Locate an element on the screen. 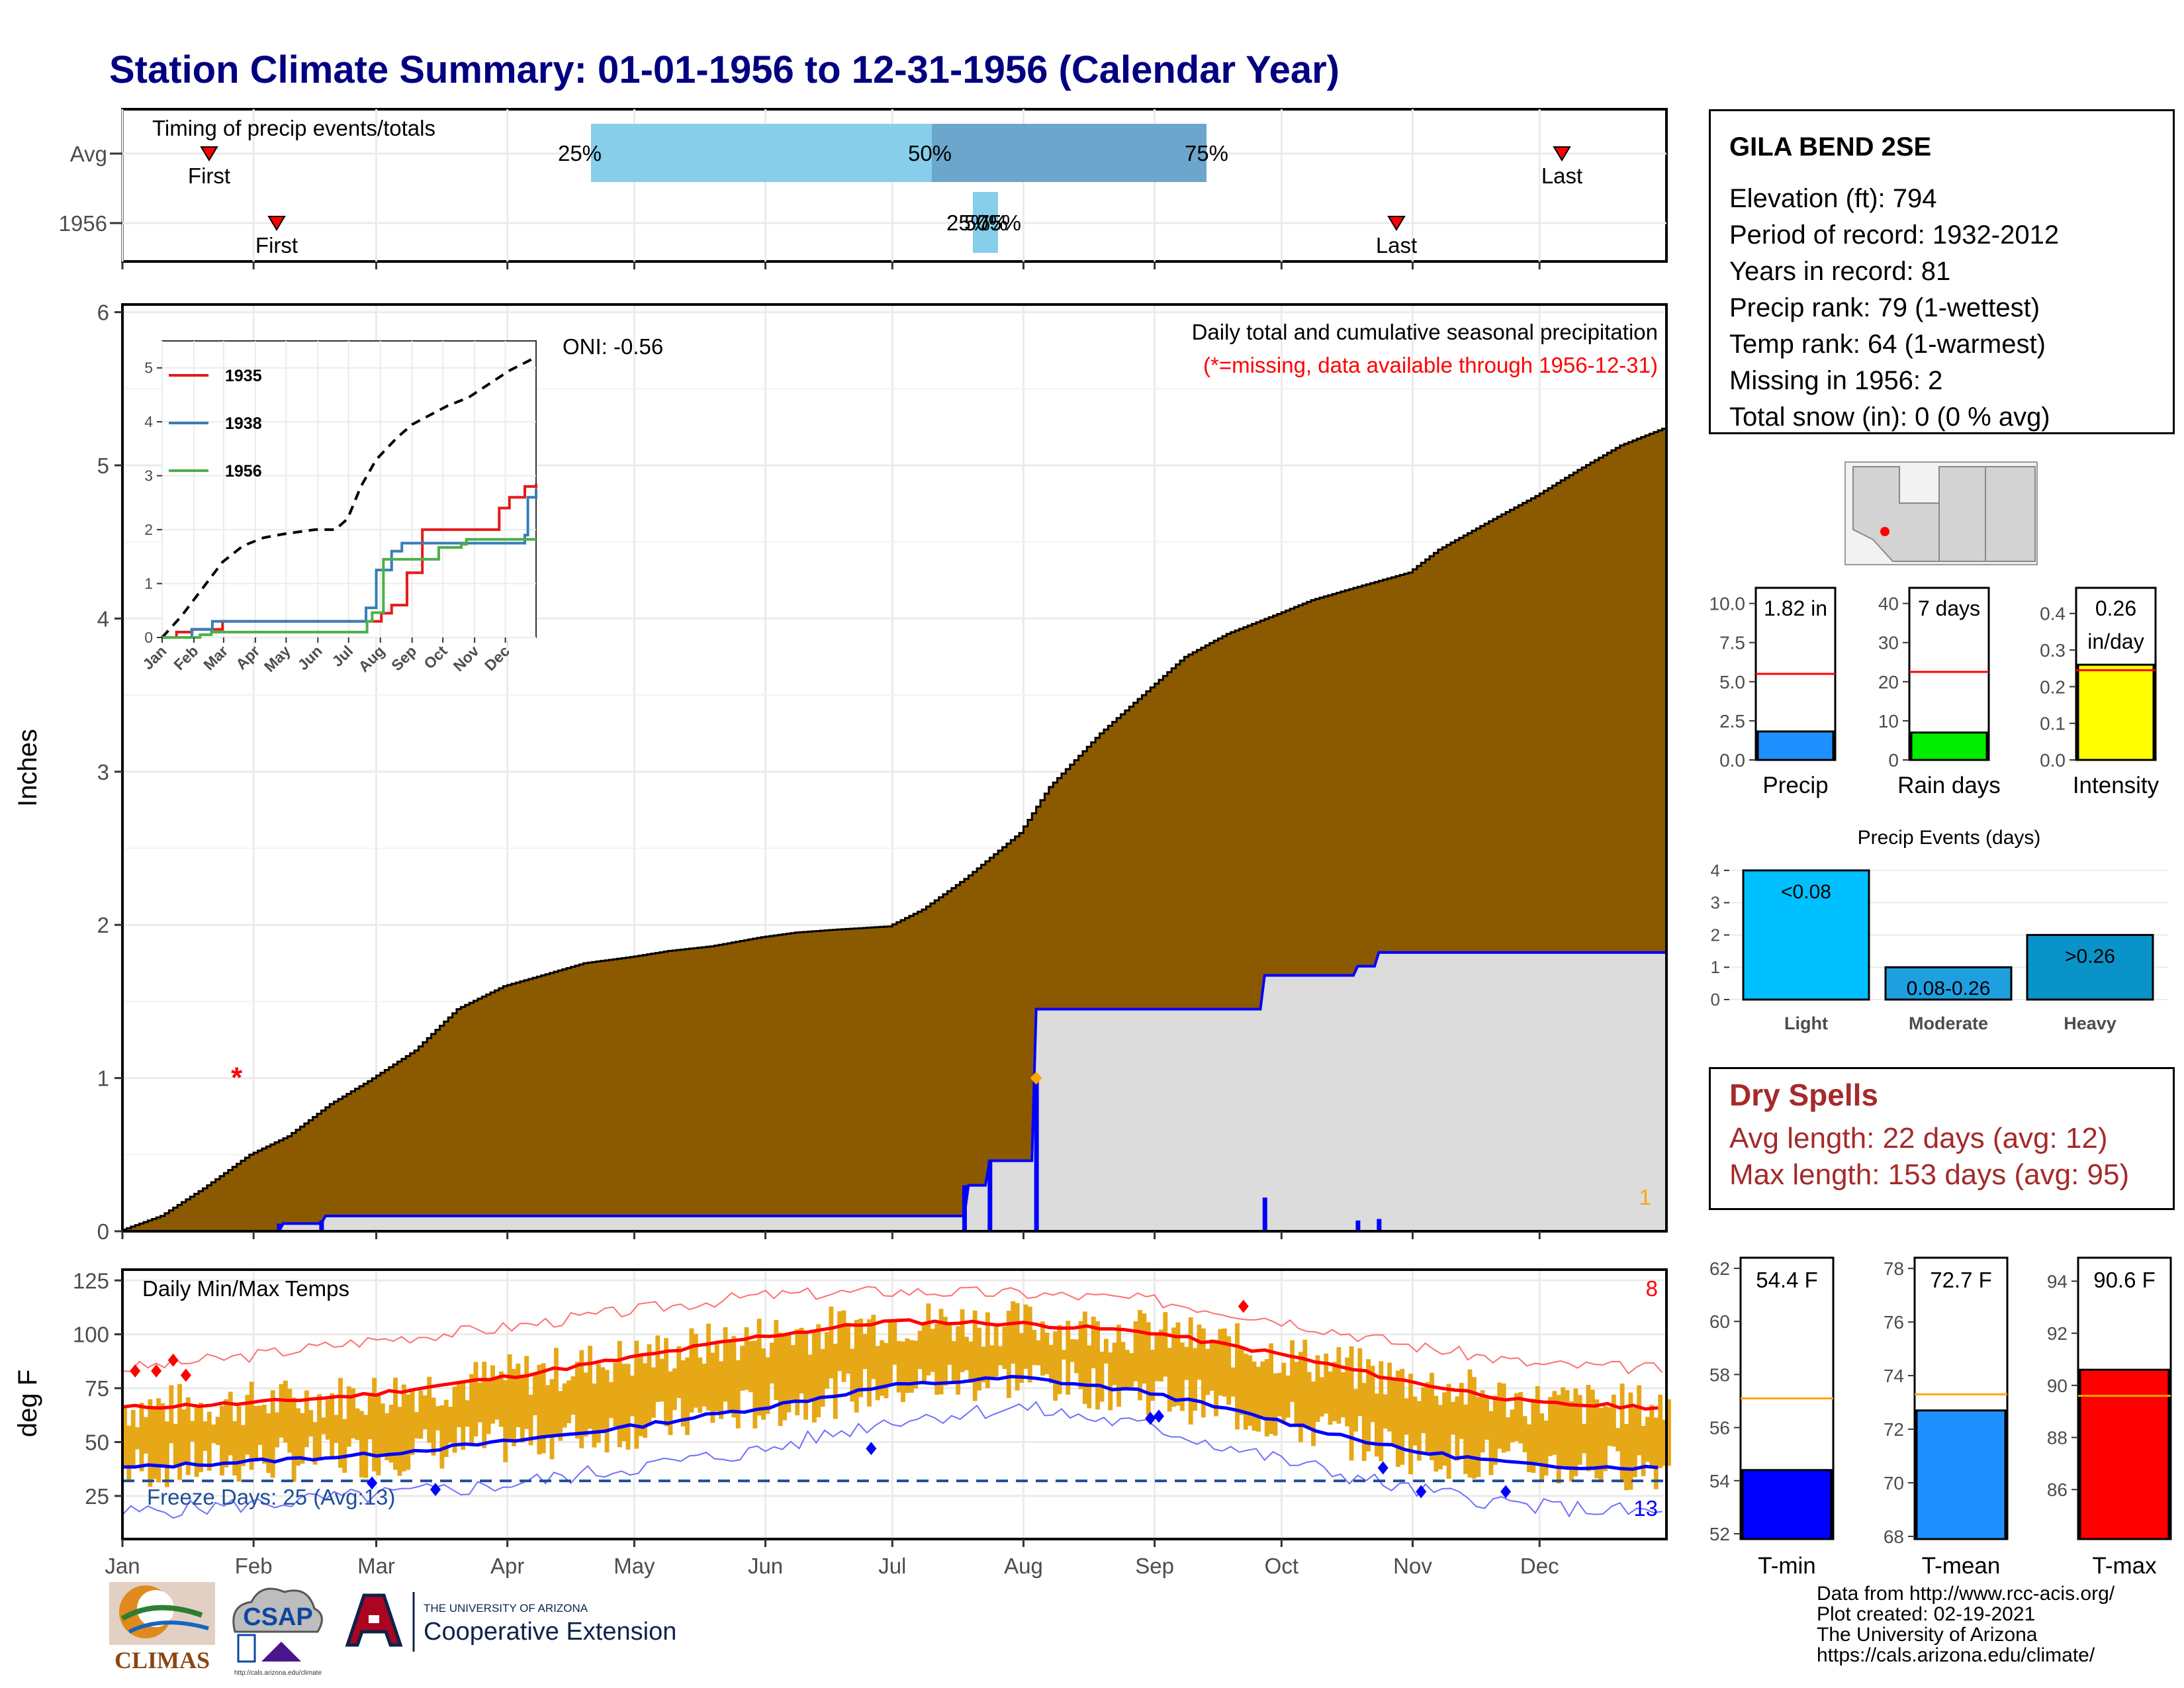  precip-observed-fill is located at coordinates (894, 1091).